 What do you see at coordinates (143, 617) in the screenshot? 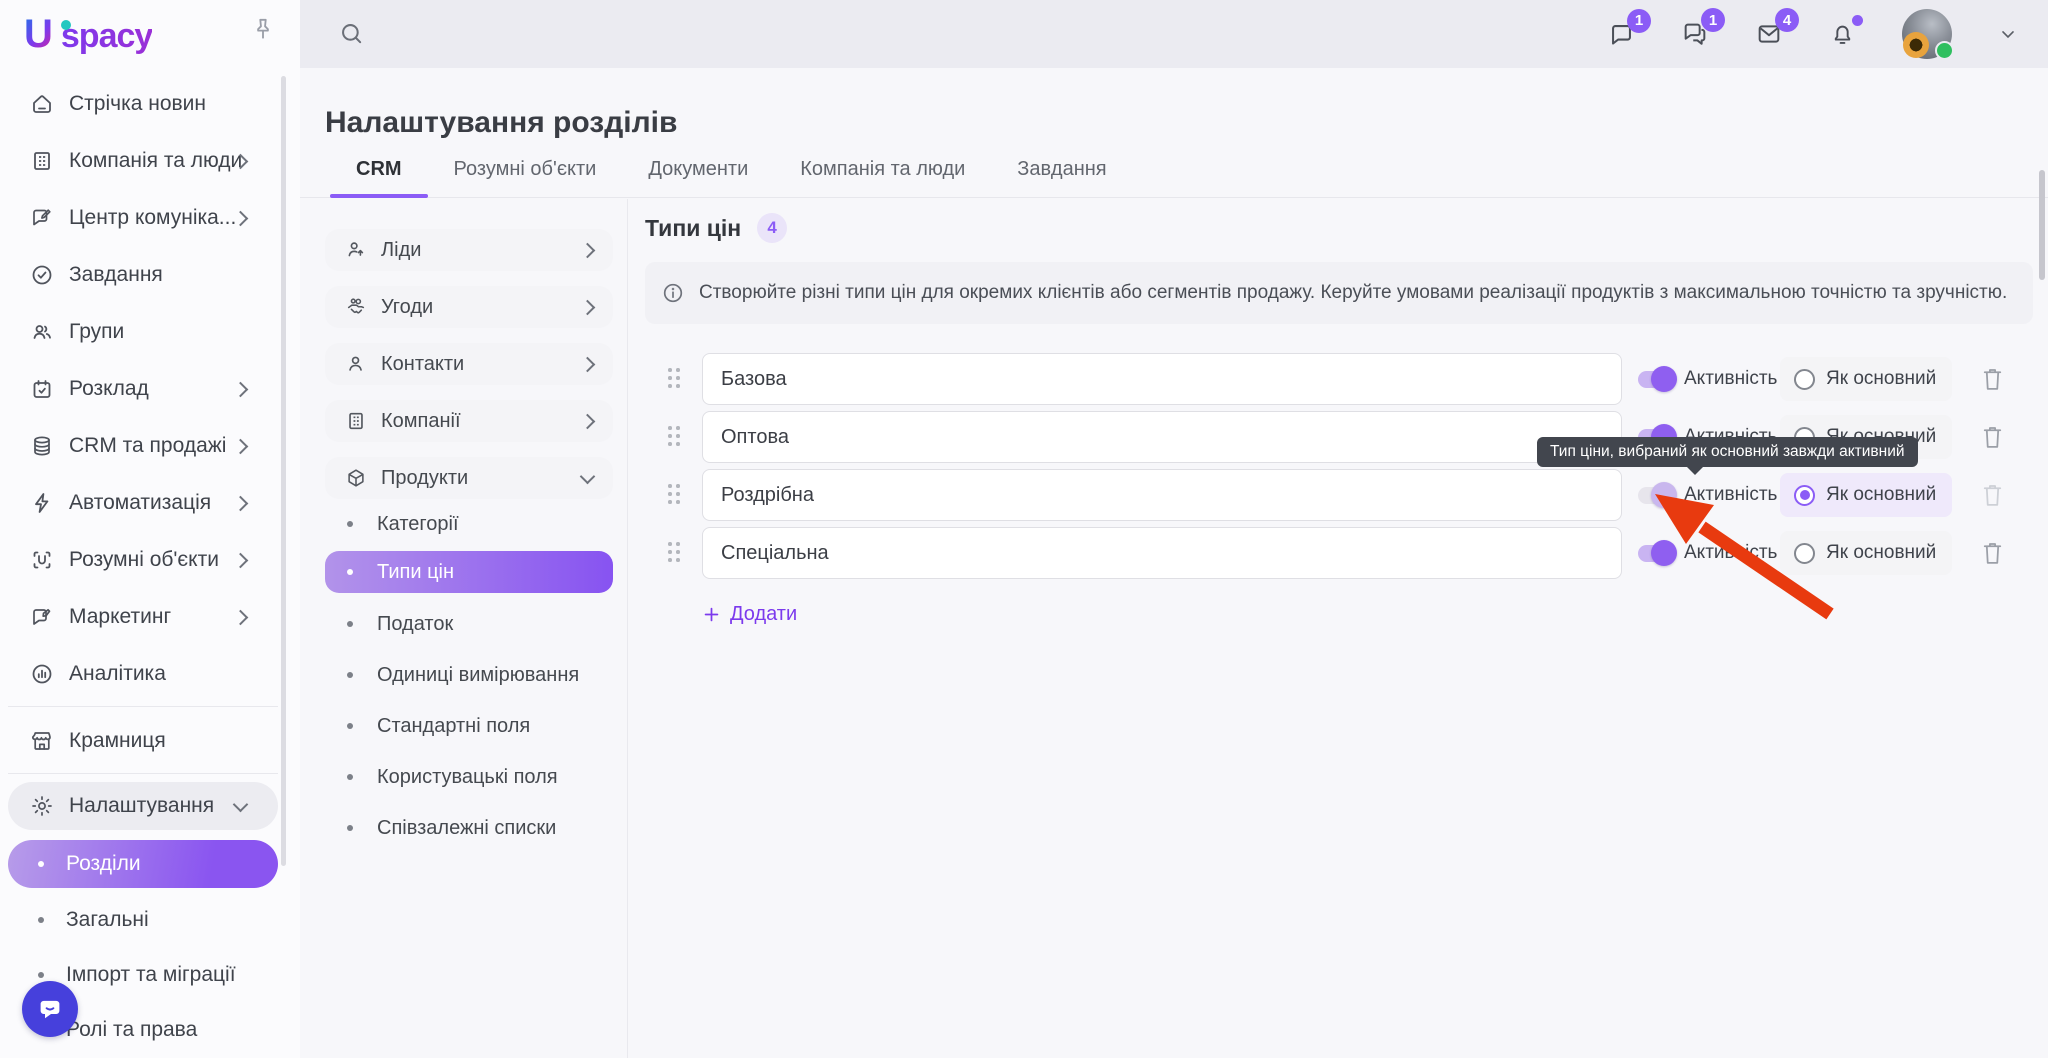
I see `sidebar-item-marketing: Маркетинг` at bounding box center [143, 617].